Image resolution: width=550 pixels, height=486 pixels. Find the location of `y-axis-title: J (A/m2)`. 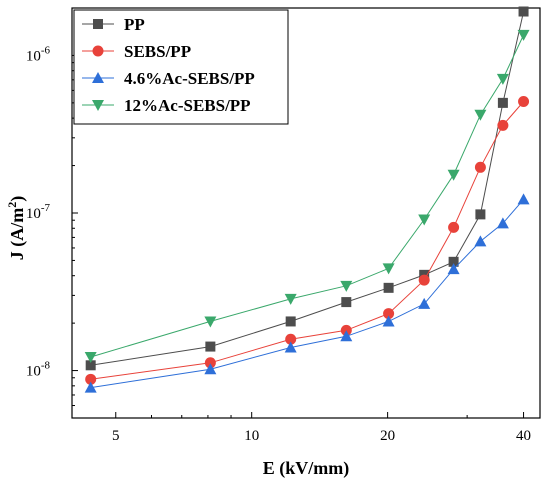

y-axis-title: J (A/m2) is located at coordinates (16, 228).